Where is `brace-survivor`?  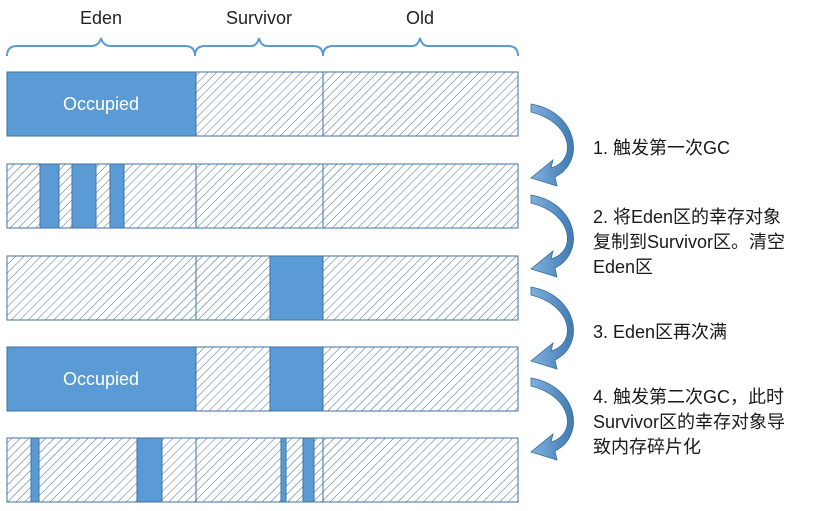
brace-survivor is located at coordinates (259, 47).